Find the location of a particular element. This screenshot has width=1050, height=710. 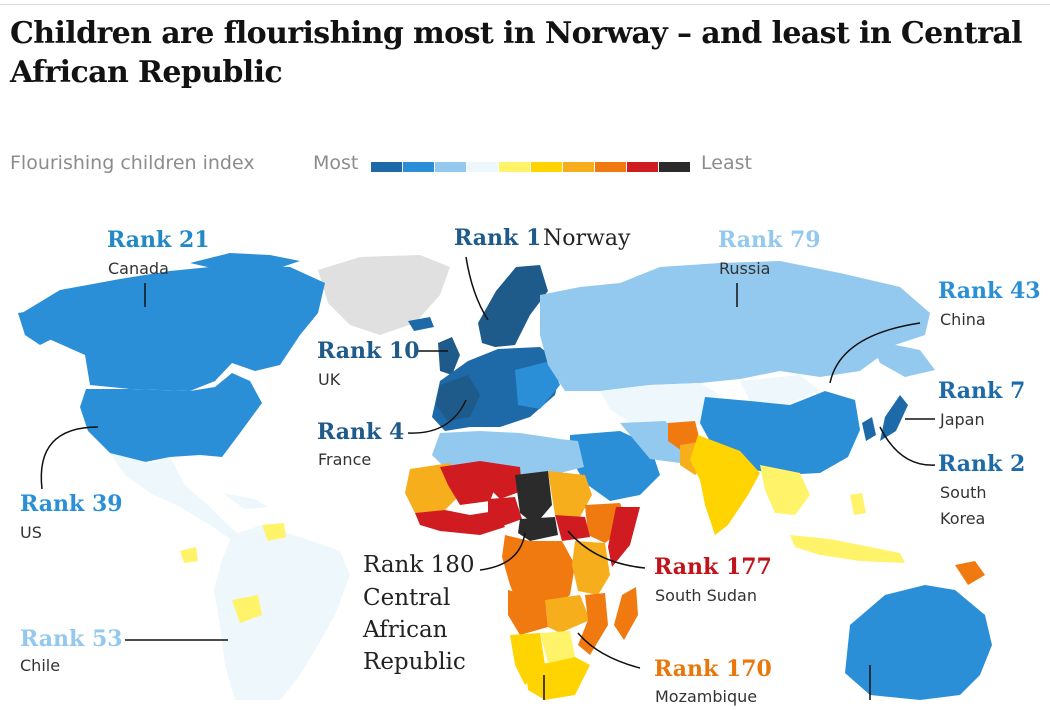

country-canada: Canada is located at coordinates (138, 268).